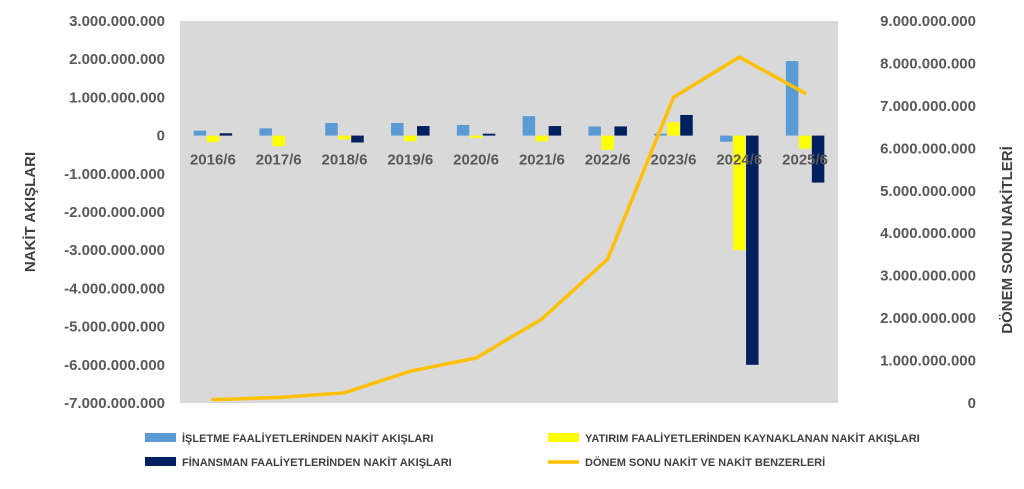 The image size is (1024, 489). What do you see at coordinates (114, 365) in the screenshot?
I see `left-tick-label: -6.000.000.000` at bounding box center [114, 365].